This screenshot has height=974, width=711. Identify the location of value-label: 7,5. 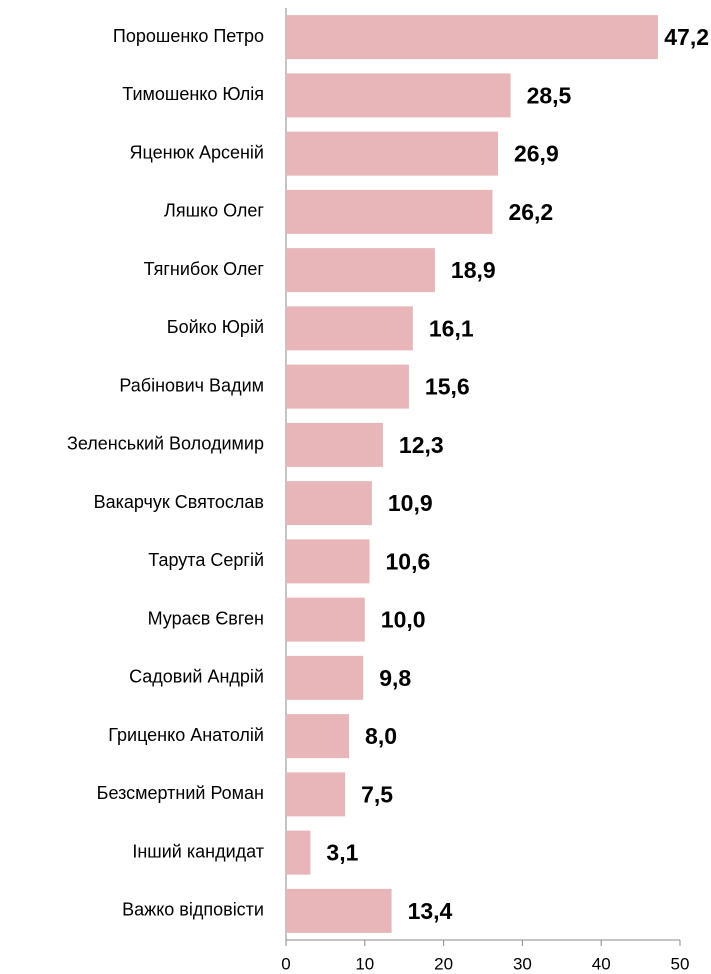
(377, 794).